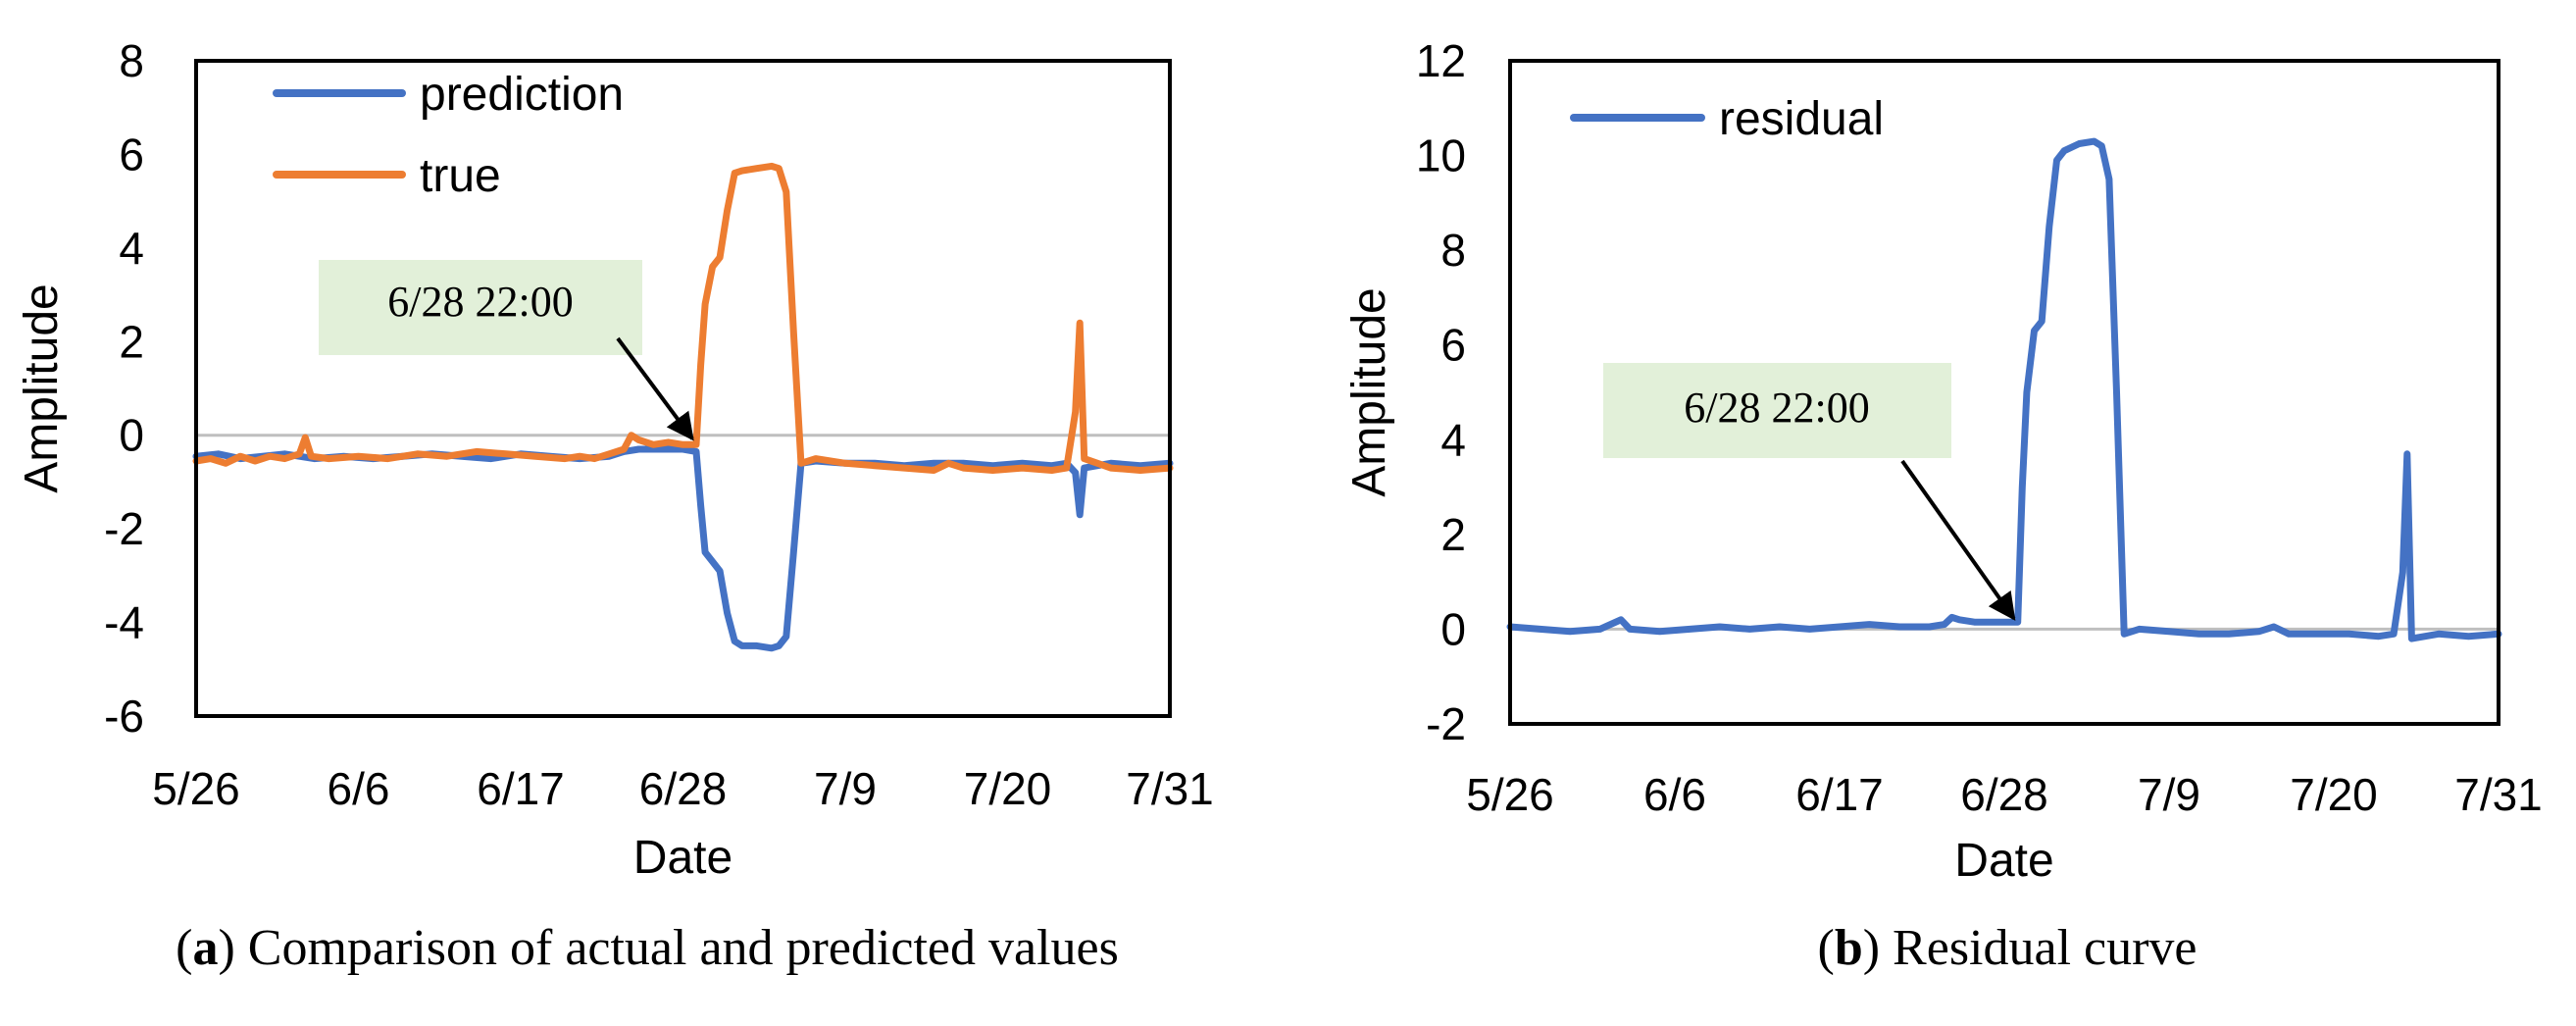 The width and height of the screenshot is (2576, 1026). What do you see at coordinates (2007, 948) in the screenshot?
I see `caption: (b) Residual curve` at bounding box center [2007, 948].